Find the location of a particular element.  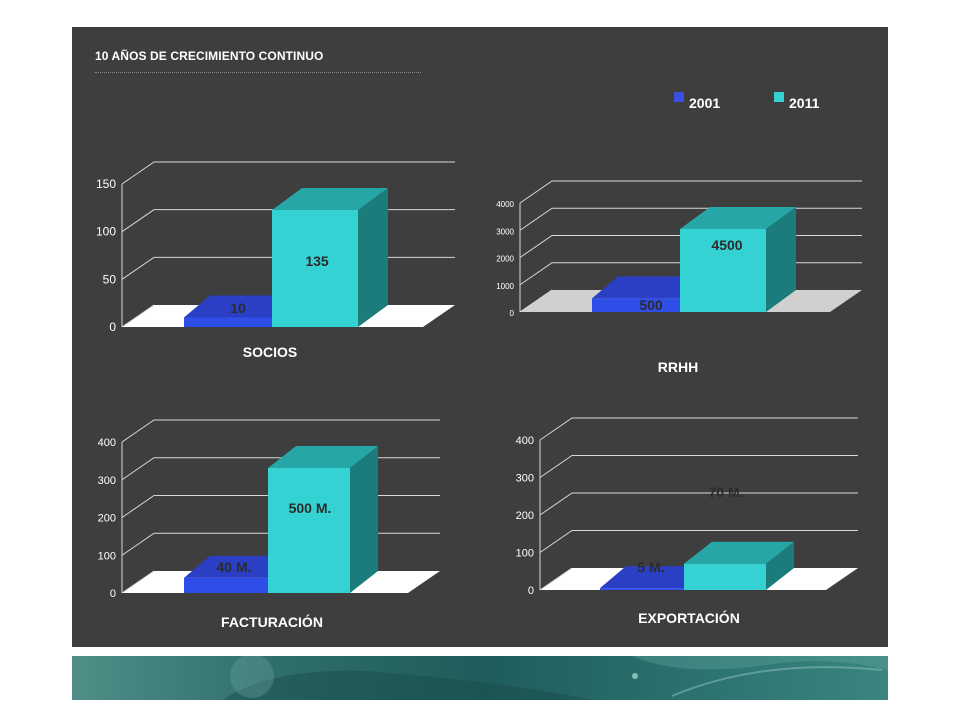

data-label-2011: 70 M. is located at coordinates (725, 492).